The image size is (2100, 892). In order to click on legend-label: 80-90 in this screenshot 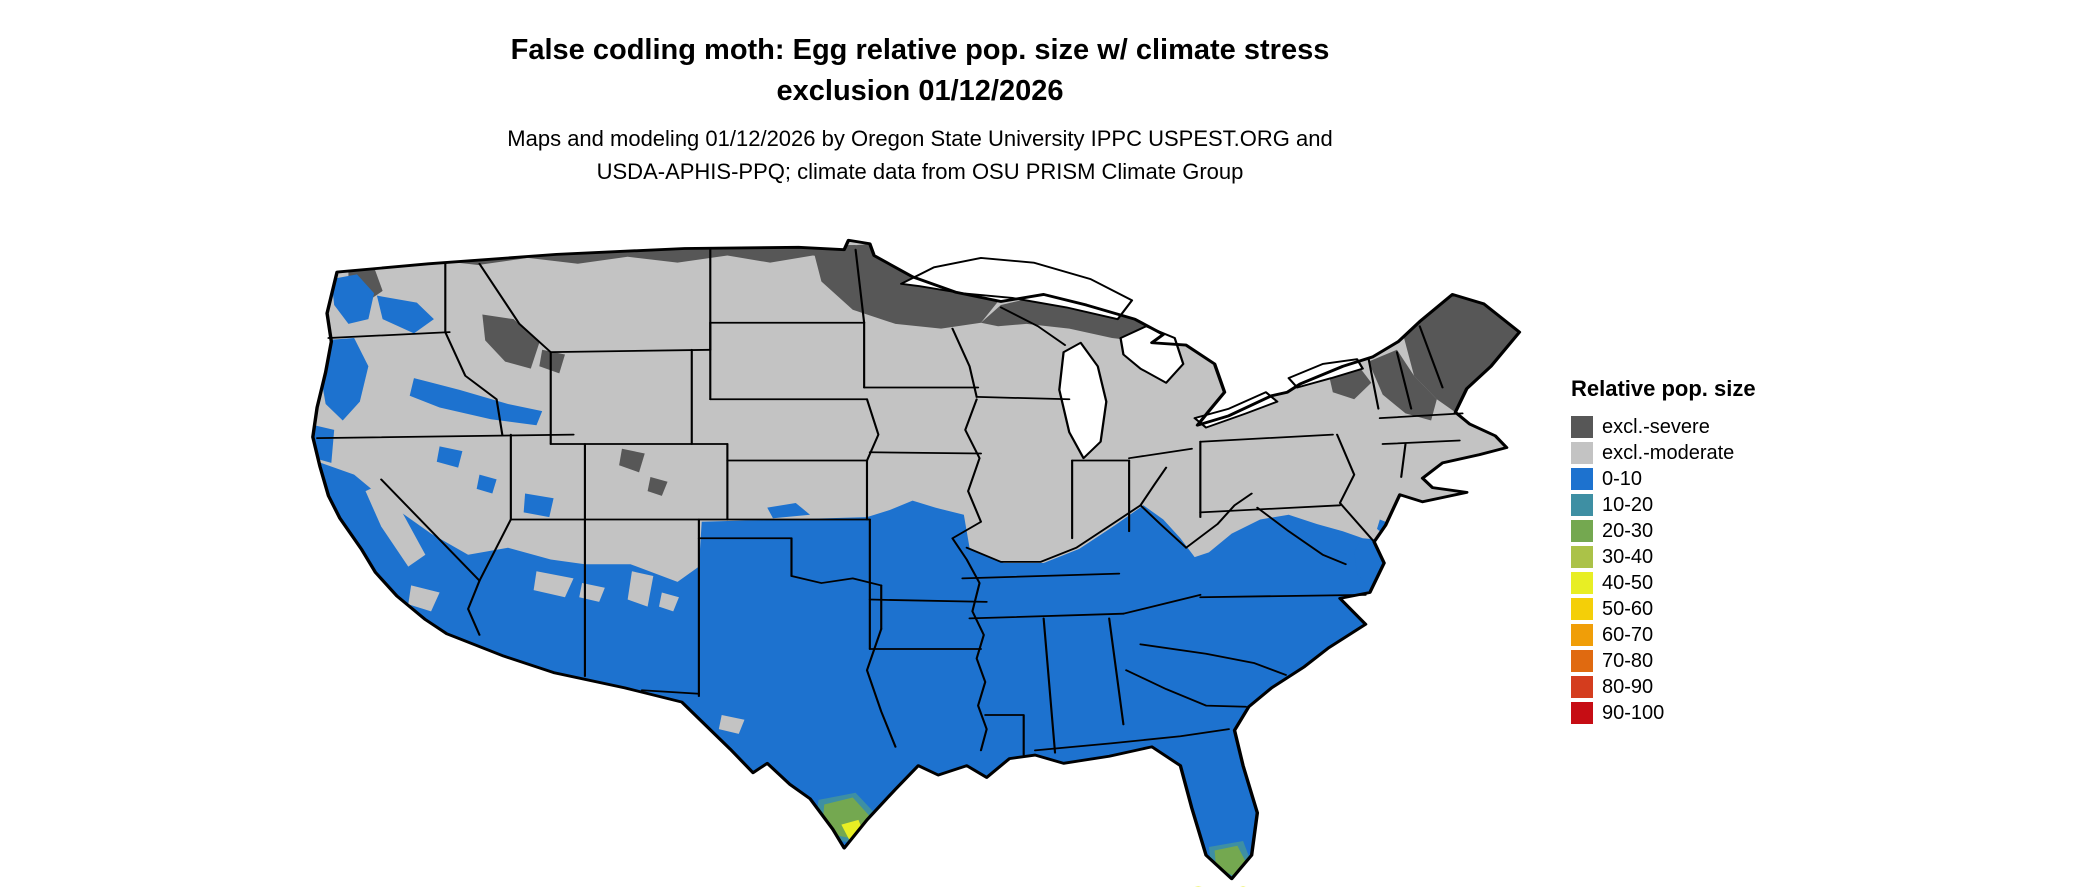, I will do `click(1628, 687)`.